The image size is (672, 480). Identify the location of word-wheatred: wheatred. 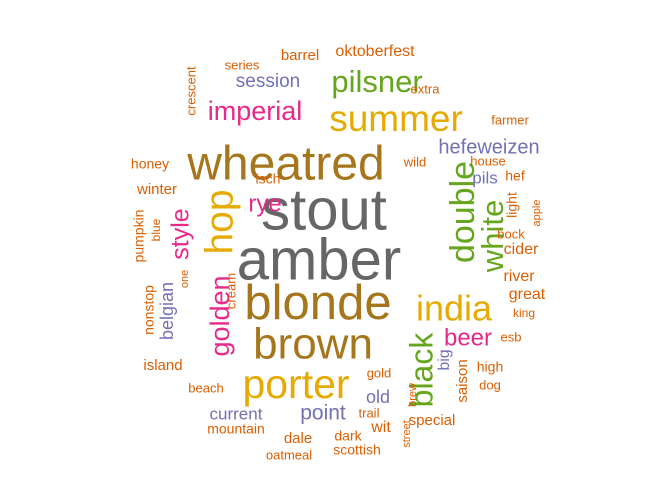
(285, 164).